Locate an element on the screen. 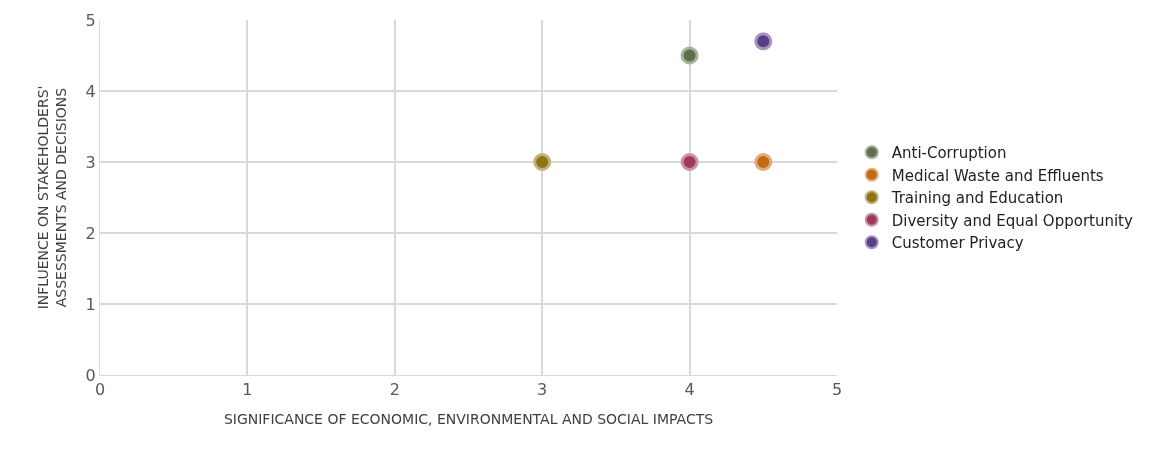  y-tick-label: 4 is located at coordinates (90, 91).